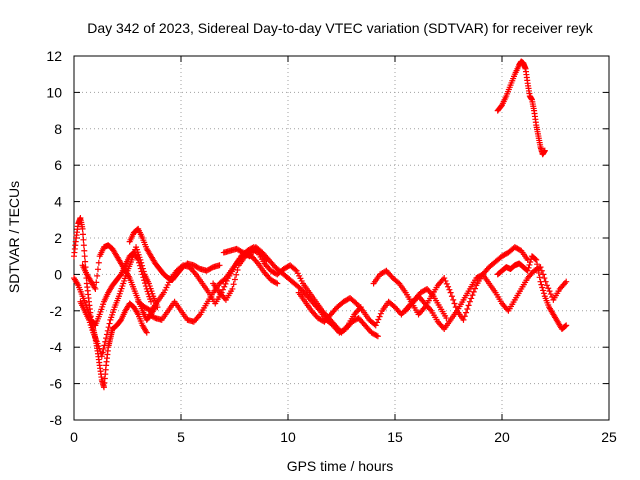 The height and width of the screenshot is (480, 640). What do you see at coordinates (340, 466) in the screenshot?
I see `x-axis-label: GPS time / hours` at bounding box center [340, 466].